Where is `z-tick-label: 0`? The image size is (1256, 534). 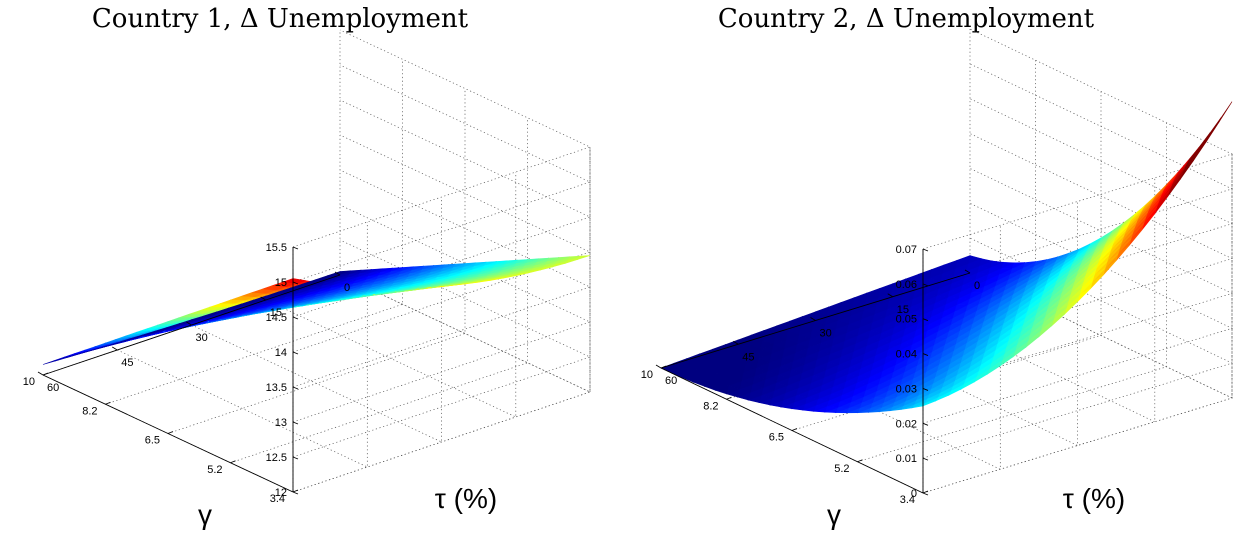
z-tick-label: 0 is located at coordinates (914, 494).